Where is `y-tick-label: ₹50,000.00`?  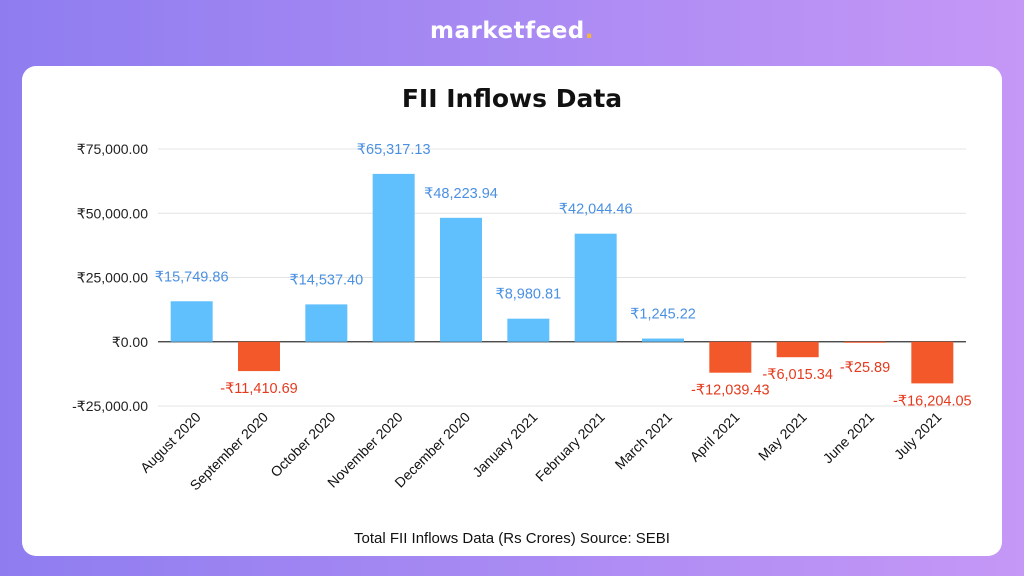
y-tick-label: ₹50,000.00 is located at coordinates (112, 213).